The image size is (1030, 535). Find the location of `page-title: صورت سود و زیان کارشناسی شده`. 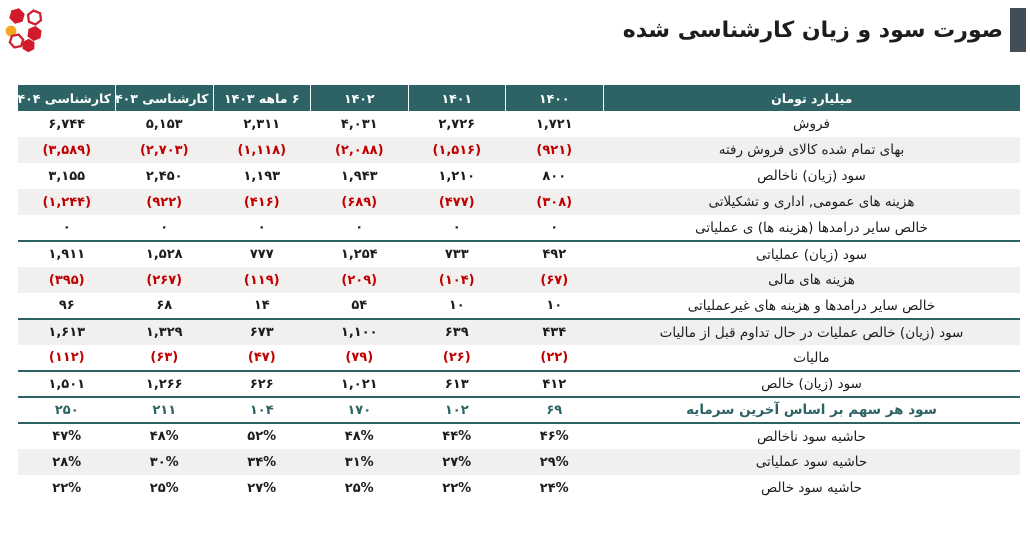

page-title: صورت سود و زیان کارشناسی شده is located at coordinates (812, 30).